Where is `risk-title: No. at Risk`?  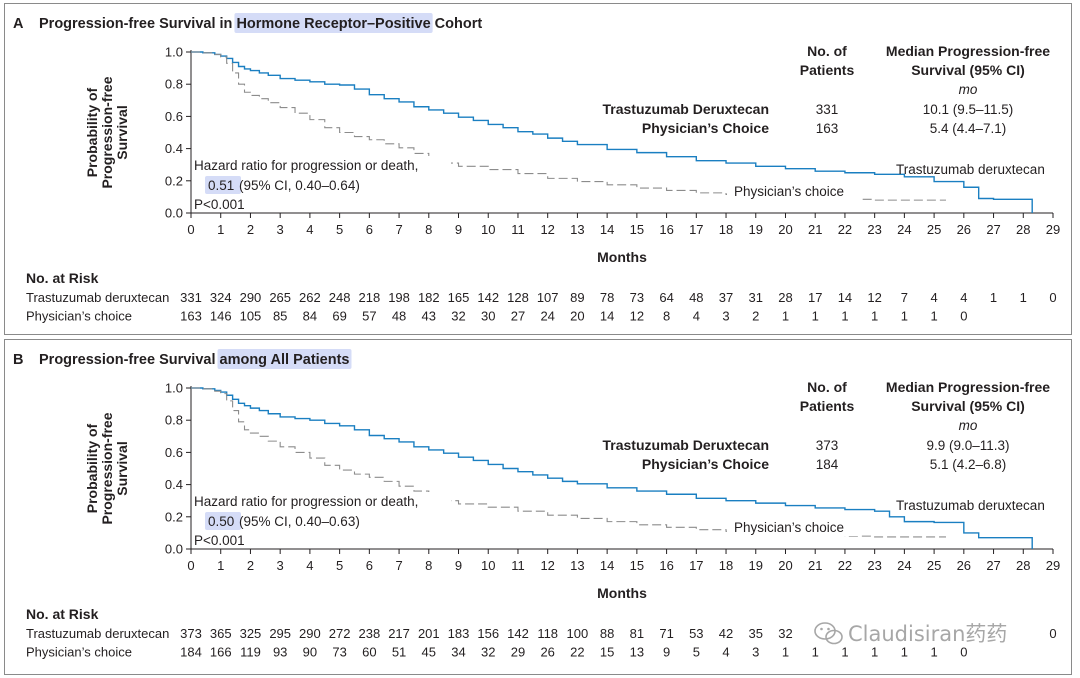 risk-title: No. at Risk is located at coordinates (62, 278).